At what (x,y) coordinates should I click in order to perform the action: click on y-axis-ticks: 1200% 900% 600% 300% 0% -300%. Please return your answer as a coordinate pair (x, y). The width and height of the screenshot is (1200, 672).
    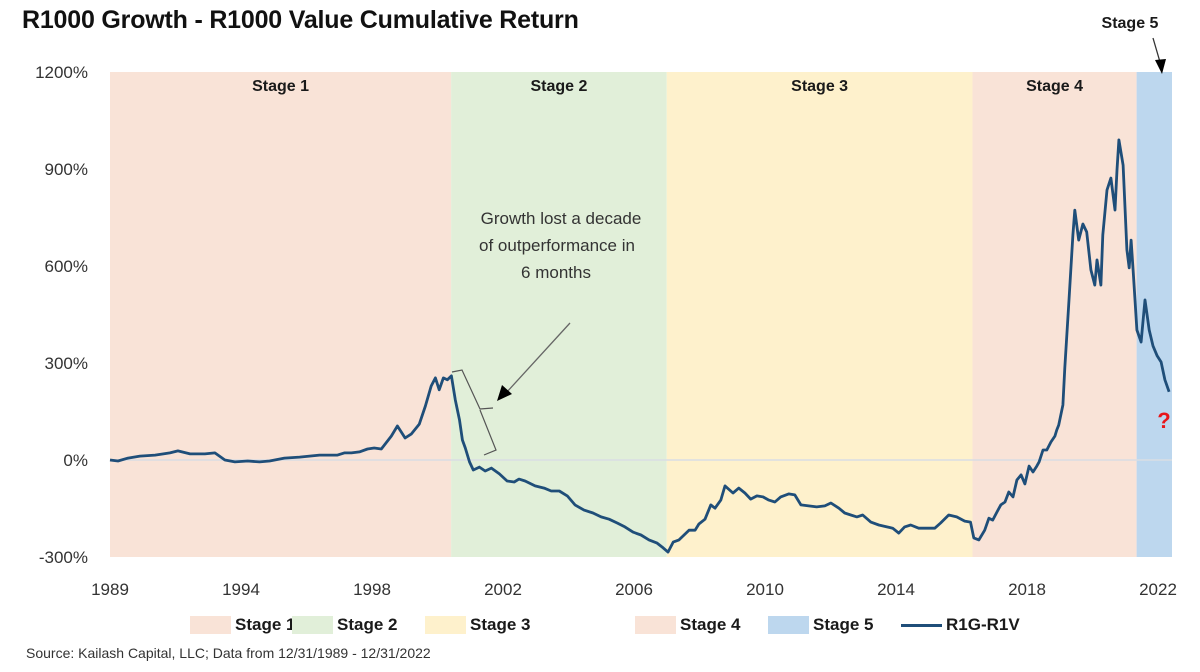
    Looking at the image, I should click on (61, 315).